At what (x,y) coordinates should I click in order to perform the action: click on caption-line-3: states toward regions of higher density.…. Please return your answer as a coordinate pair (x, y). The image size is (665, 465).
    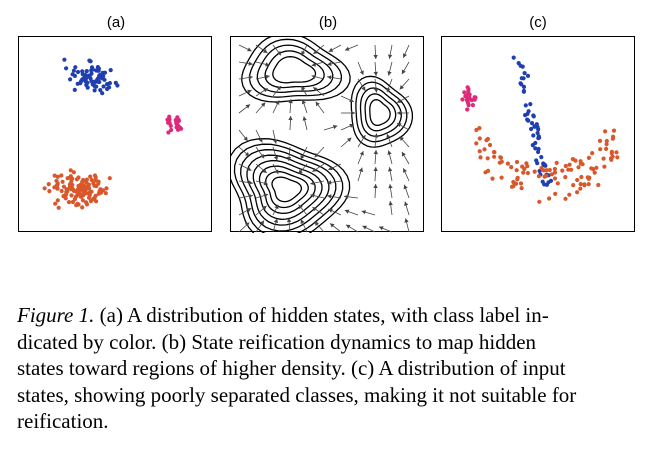
    Looking at the image, I should click on (291, 368).